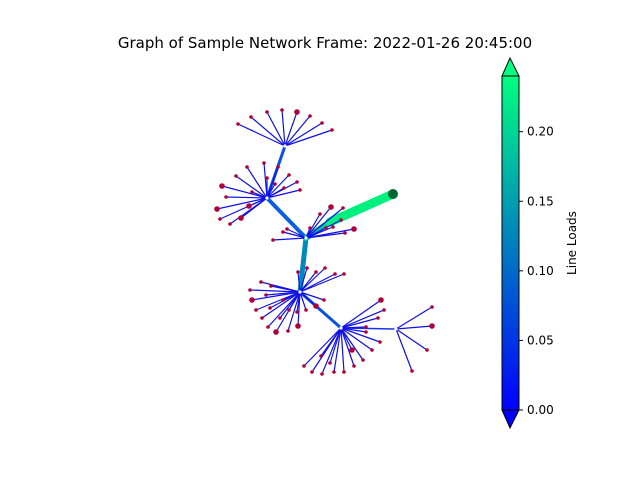 This screenshot has width=640, height=480. What do you see at coordinates (540, 410) in the screenshot?
I see `colorbar-tick-label: 0.00` at bounding box center [540, 410].